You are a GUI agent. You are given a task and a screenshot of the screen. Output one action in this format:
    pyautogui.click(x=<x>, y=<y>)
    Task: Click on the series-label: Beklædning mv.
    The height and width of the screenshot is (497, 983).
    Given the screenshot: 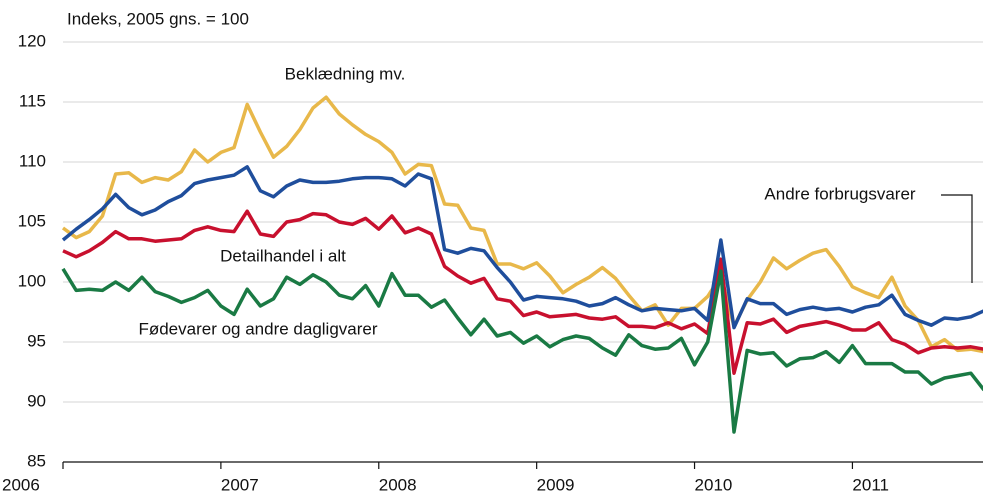 What is the action you would take?
    pyautogui.click(x=345, y=73)
    